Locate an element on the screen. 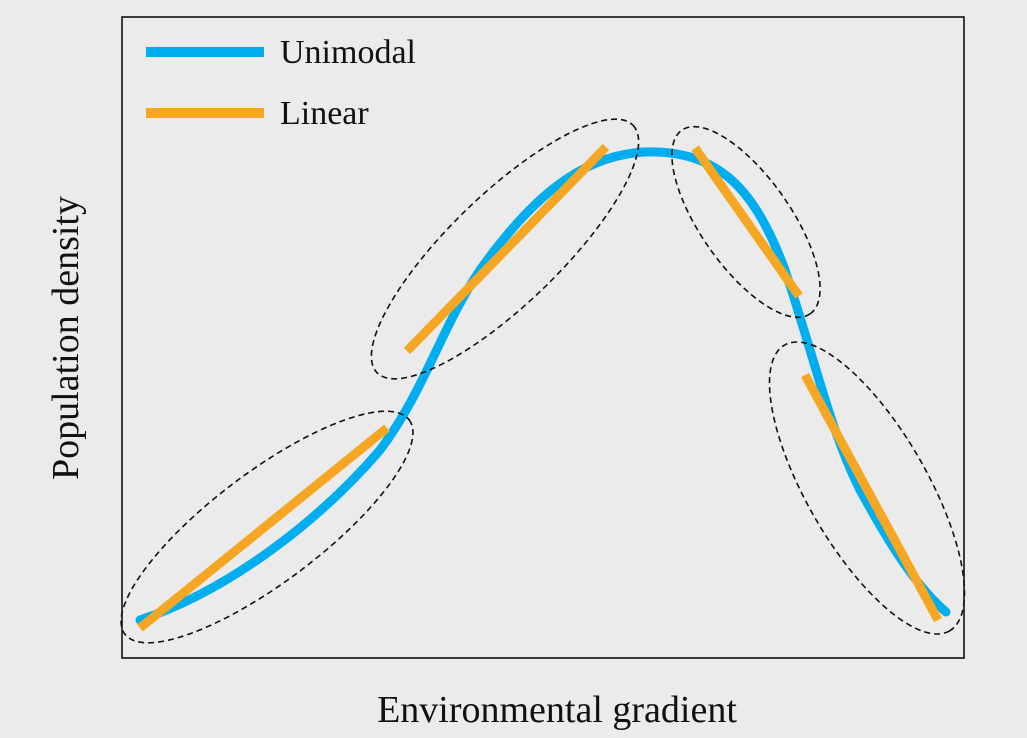 The width and height of the screenshot is (1027, 738). legend-label-unimodal: Unimodal is located at coordinates (348, 52).